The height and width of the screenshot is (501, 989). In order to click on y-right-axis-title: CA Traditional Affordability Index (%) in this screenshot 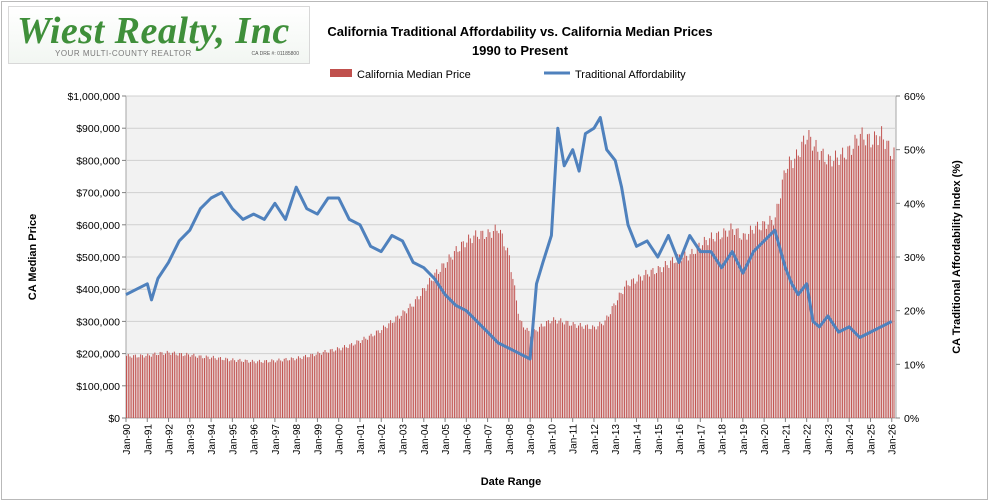, I will do `click(957, 257)`.